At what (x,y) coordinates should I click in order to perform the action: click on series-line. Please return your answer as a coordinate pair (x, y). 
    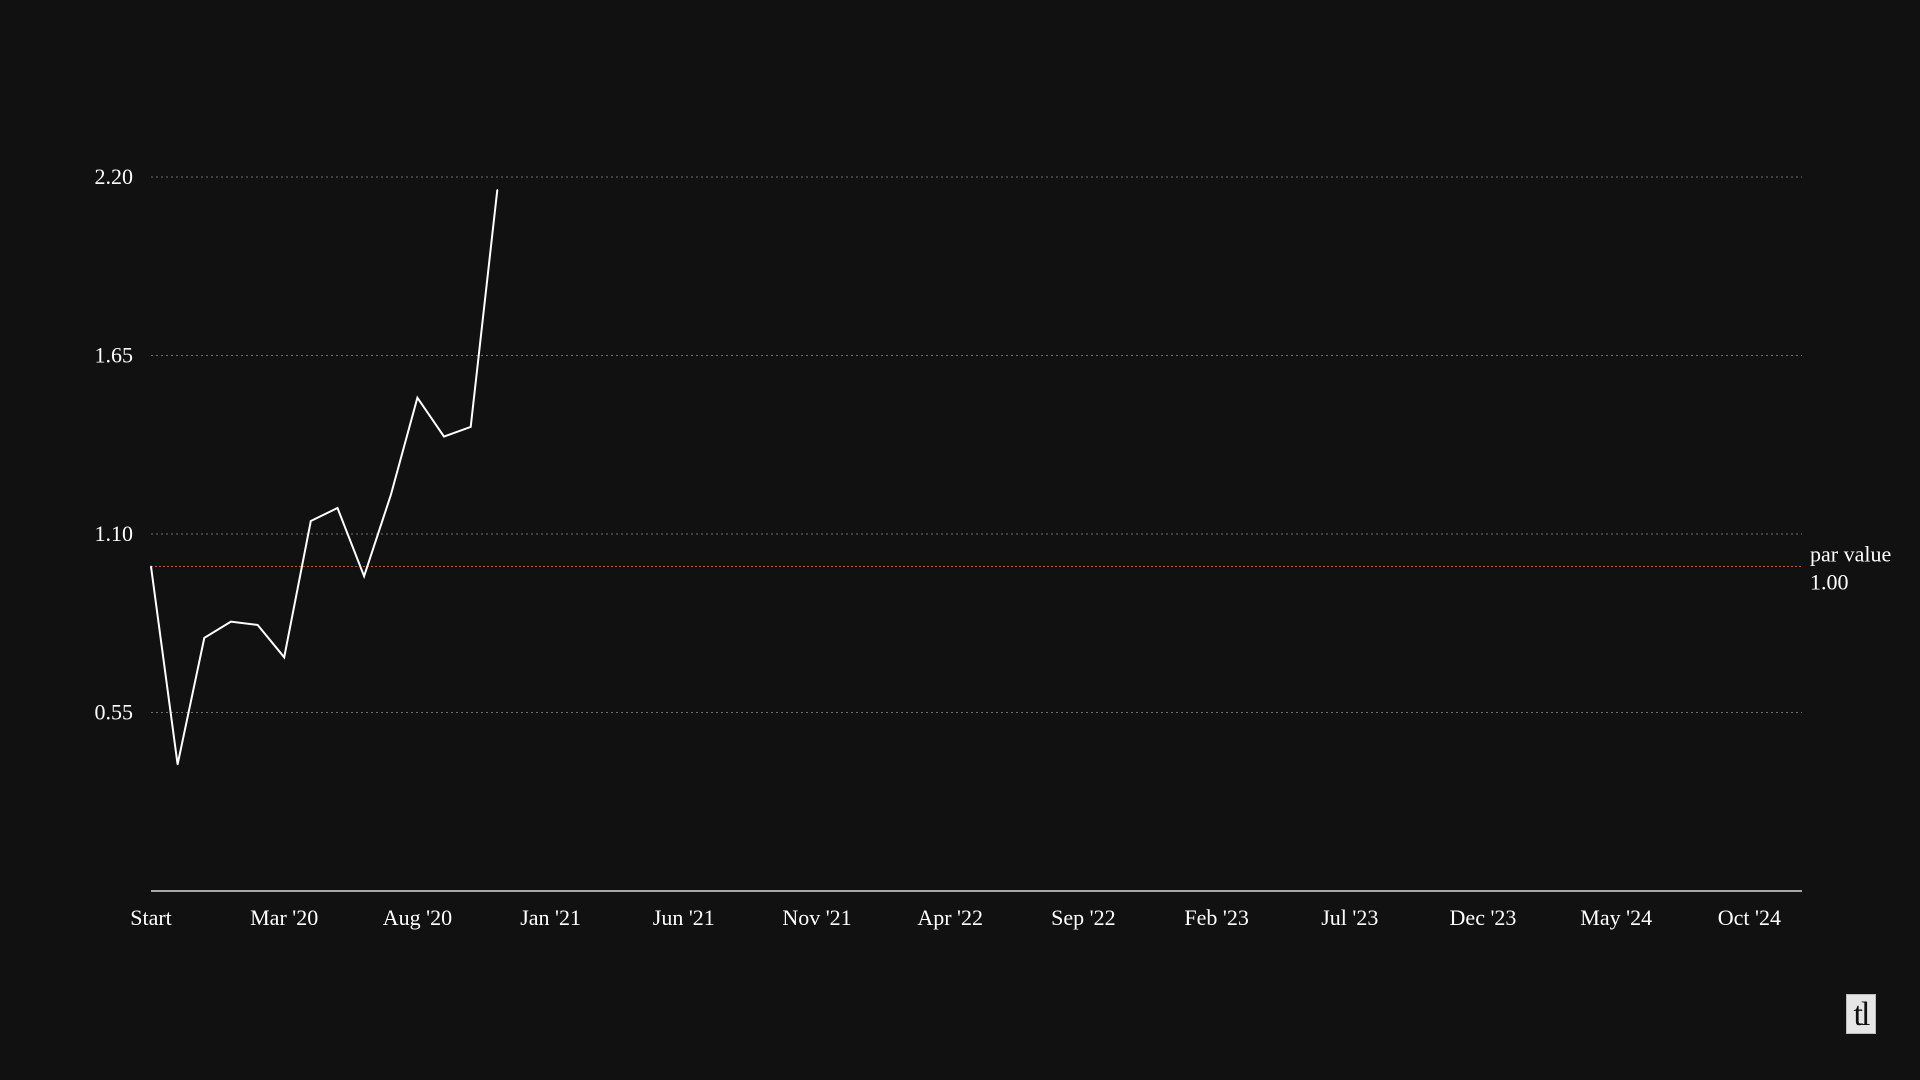
    Looking at the image, I should click on (324, 477).